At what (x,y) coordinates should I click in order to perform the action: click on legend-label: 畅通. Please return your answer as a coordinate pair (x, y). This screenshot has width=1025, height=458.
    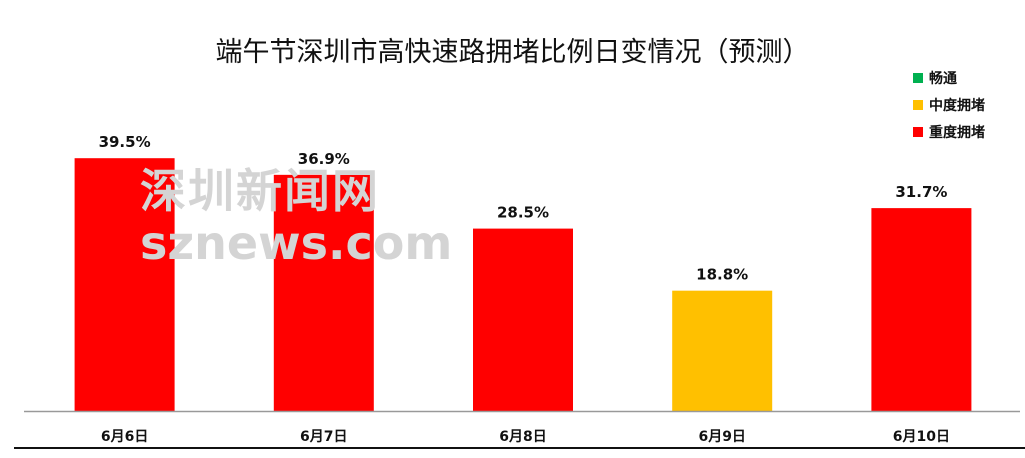
    Looking at the image, I should click on (943, 78).